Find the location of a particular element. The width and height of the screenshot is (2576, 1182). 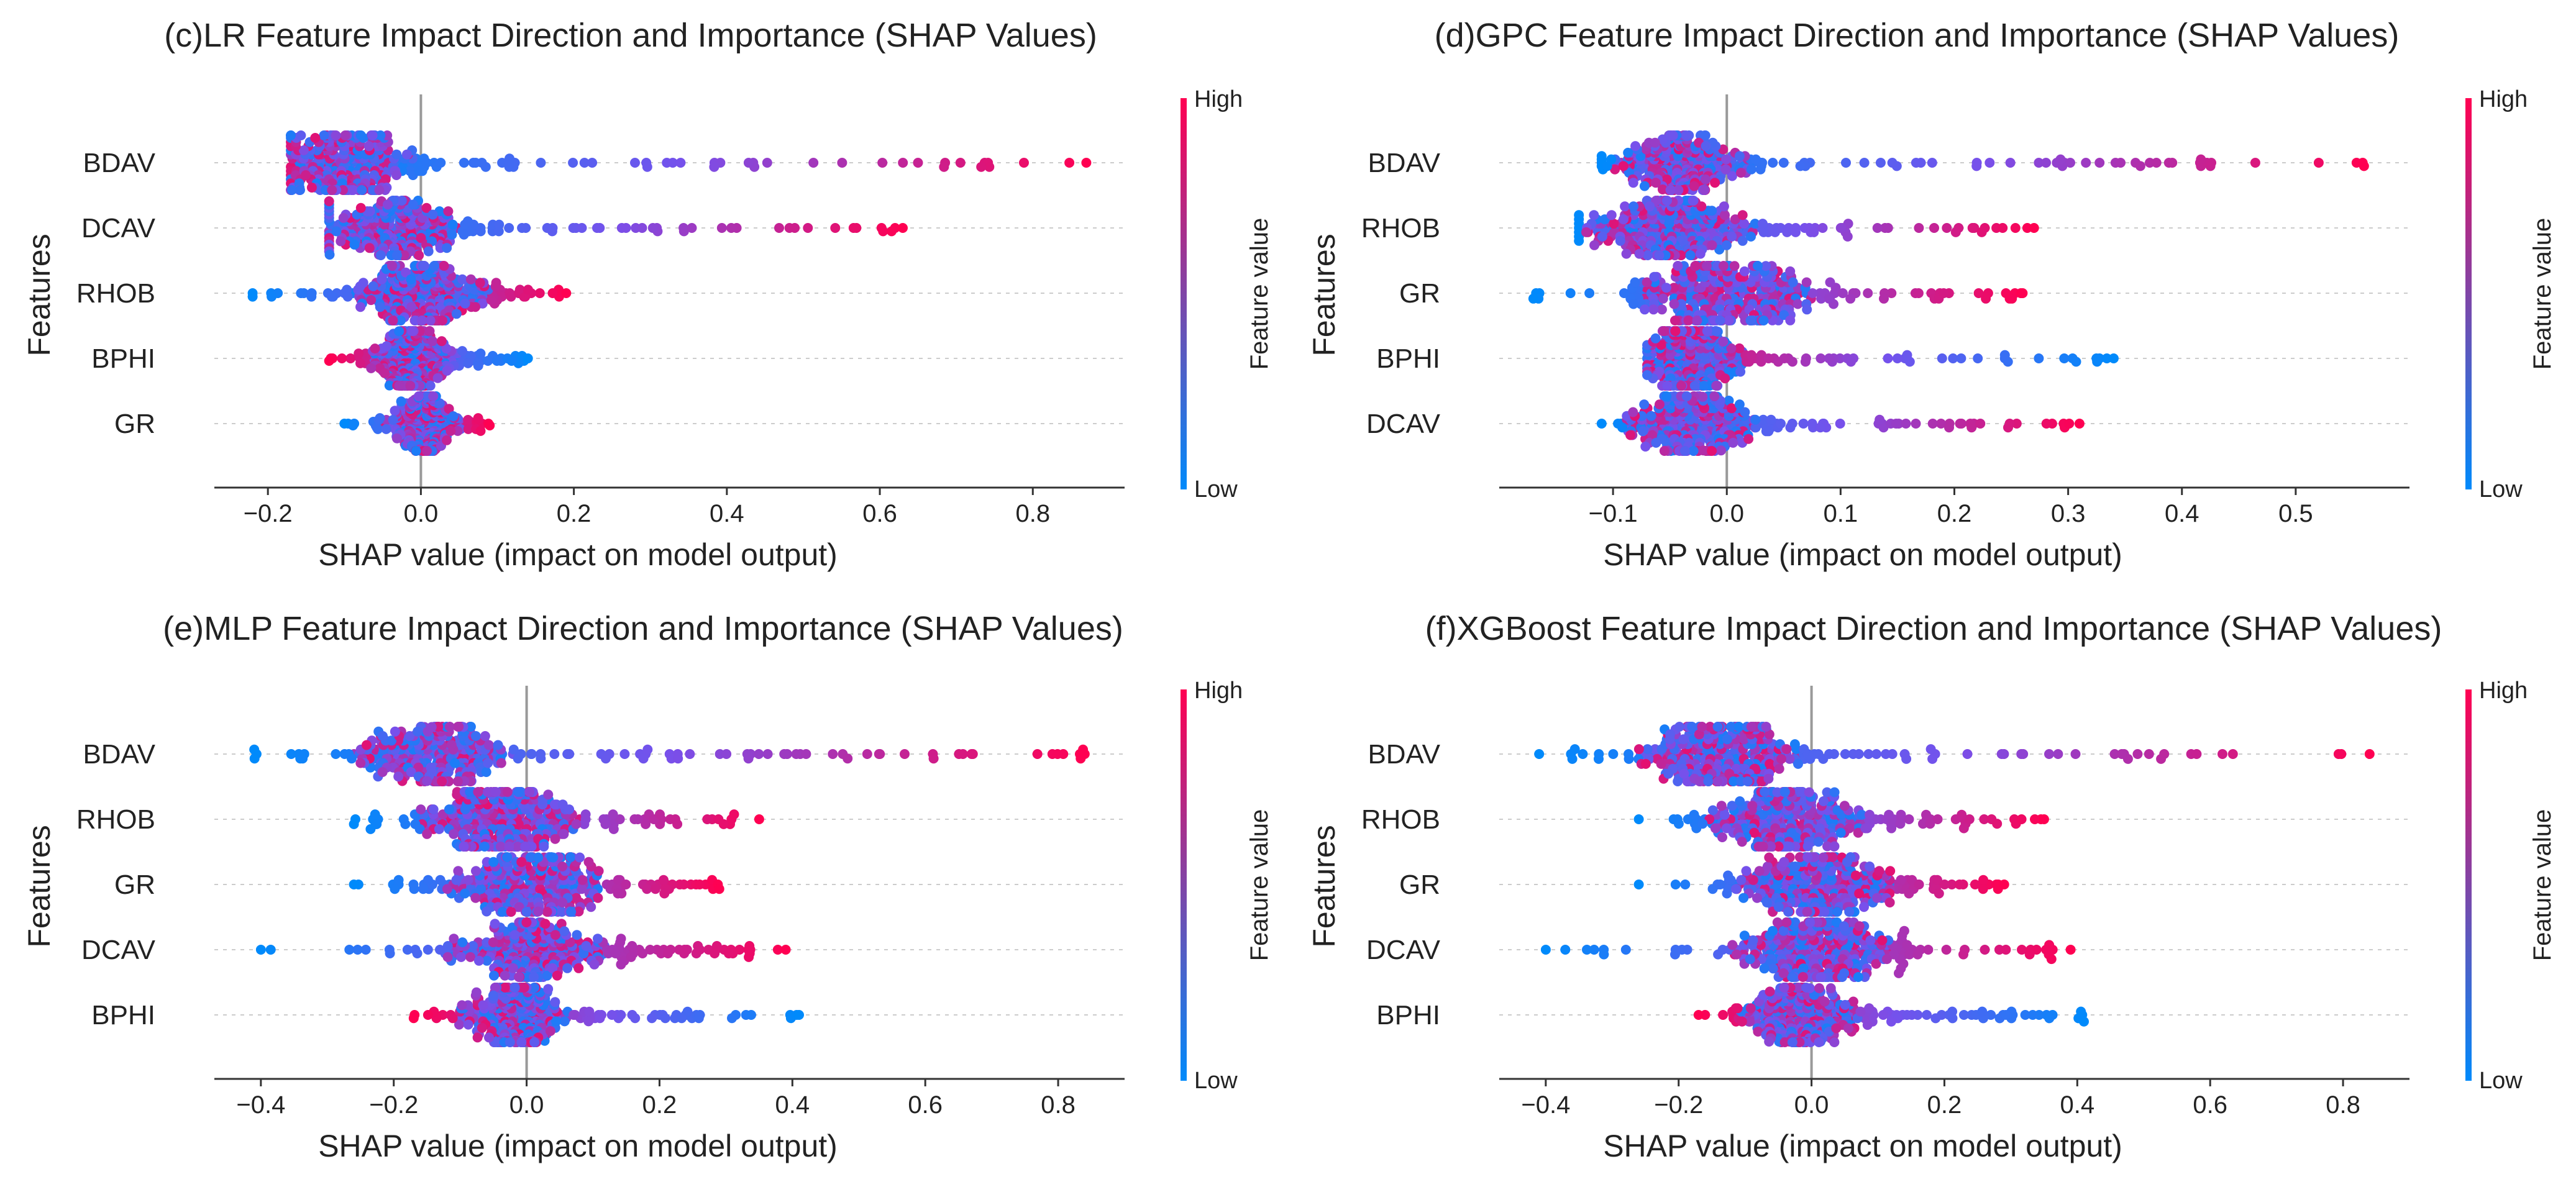

feature-label: BDAV is located at coordinates (1404, 163).